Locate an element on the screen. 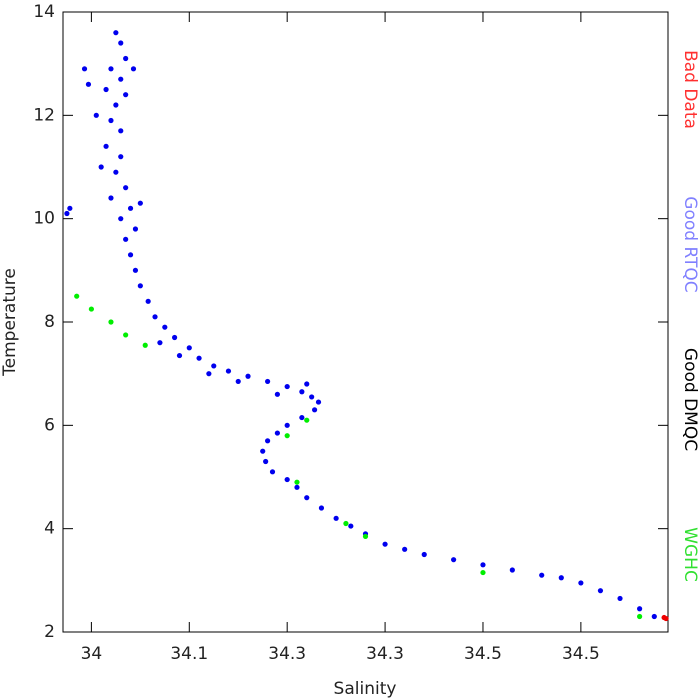 The width and height of the screenshot is (700, 700). y-axis-title: Temperature is located at coordinates (10, 322).